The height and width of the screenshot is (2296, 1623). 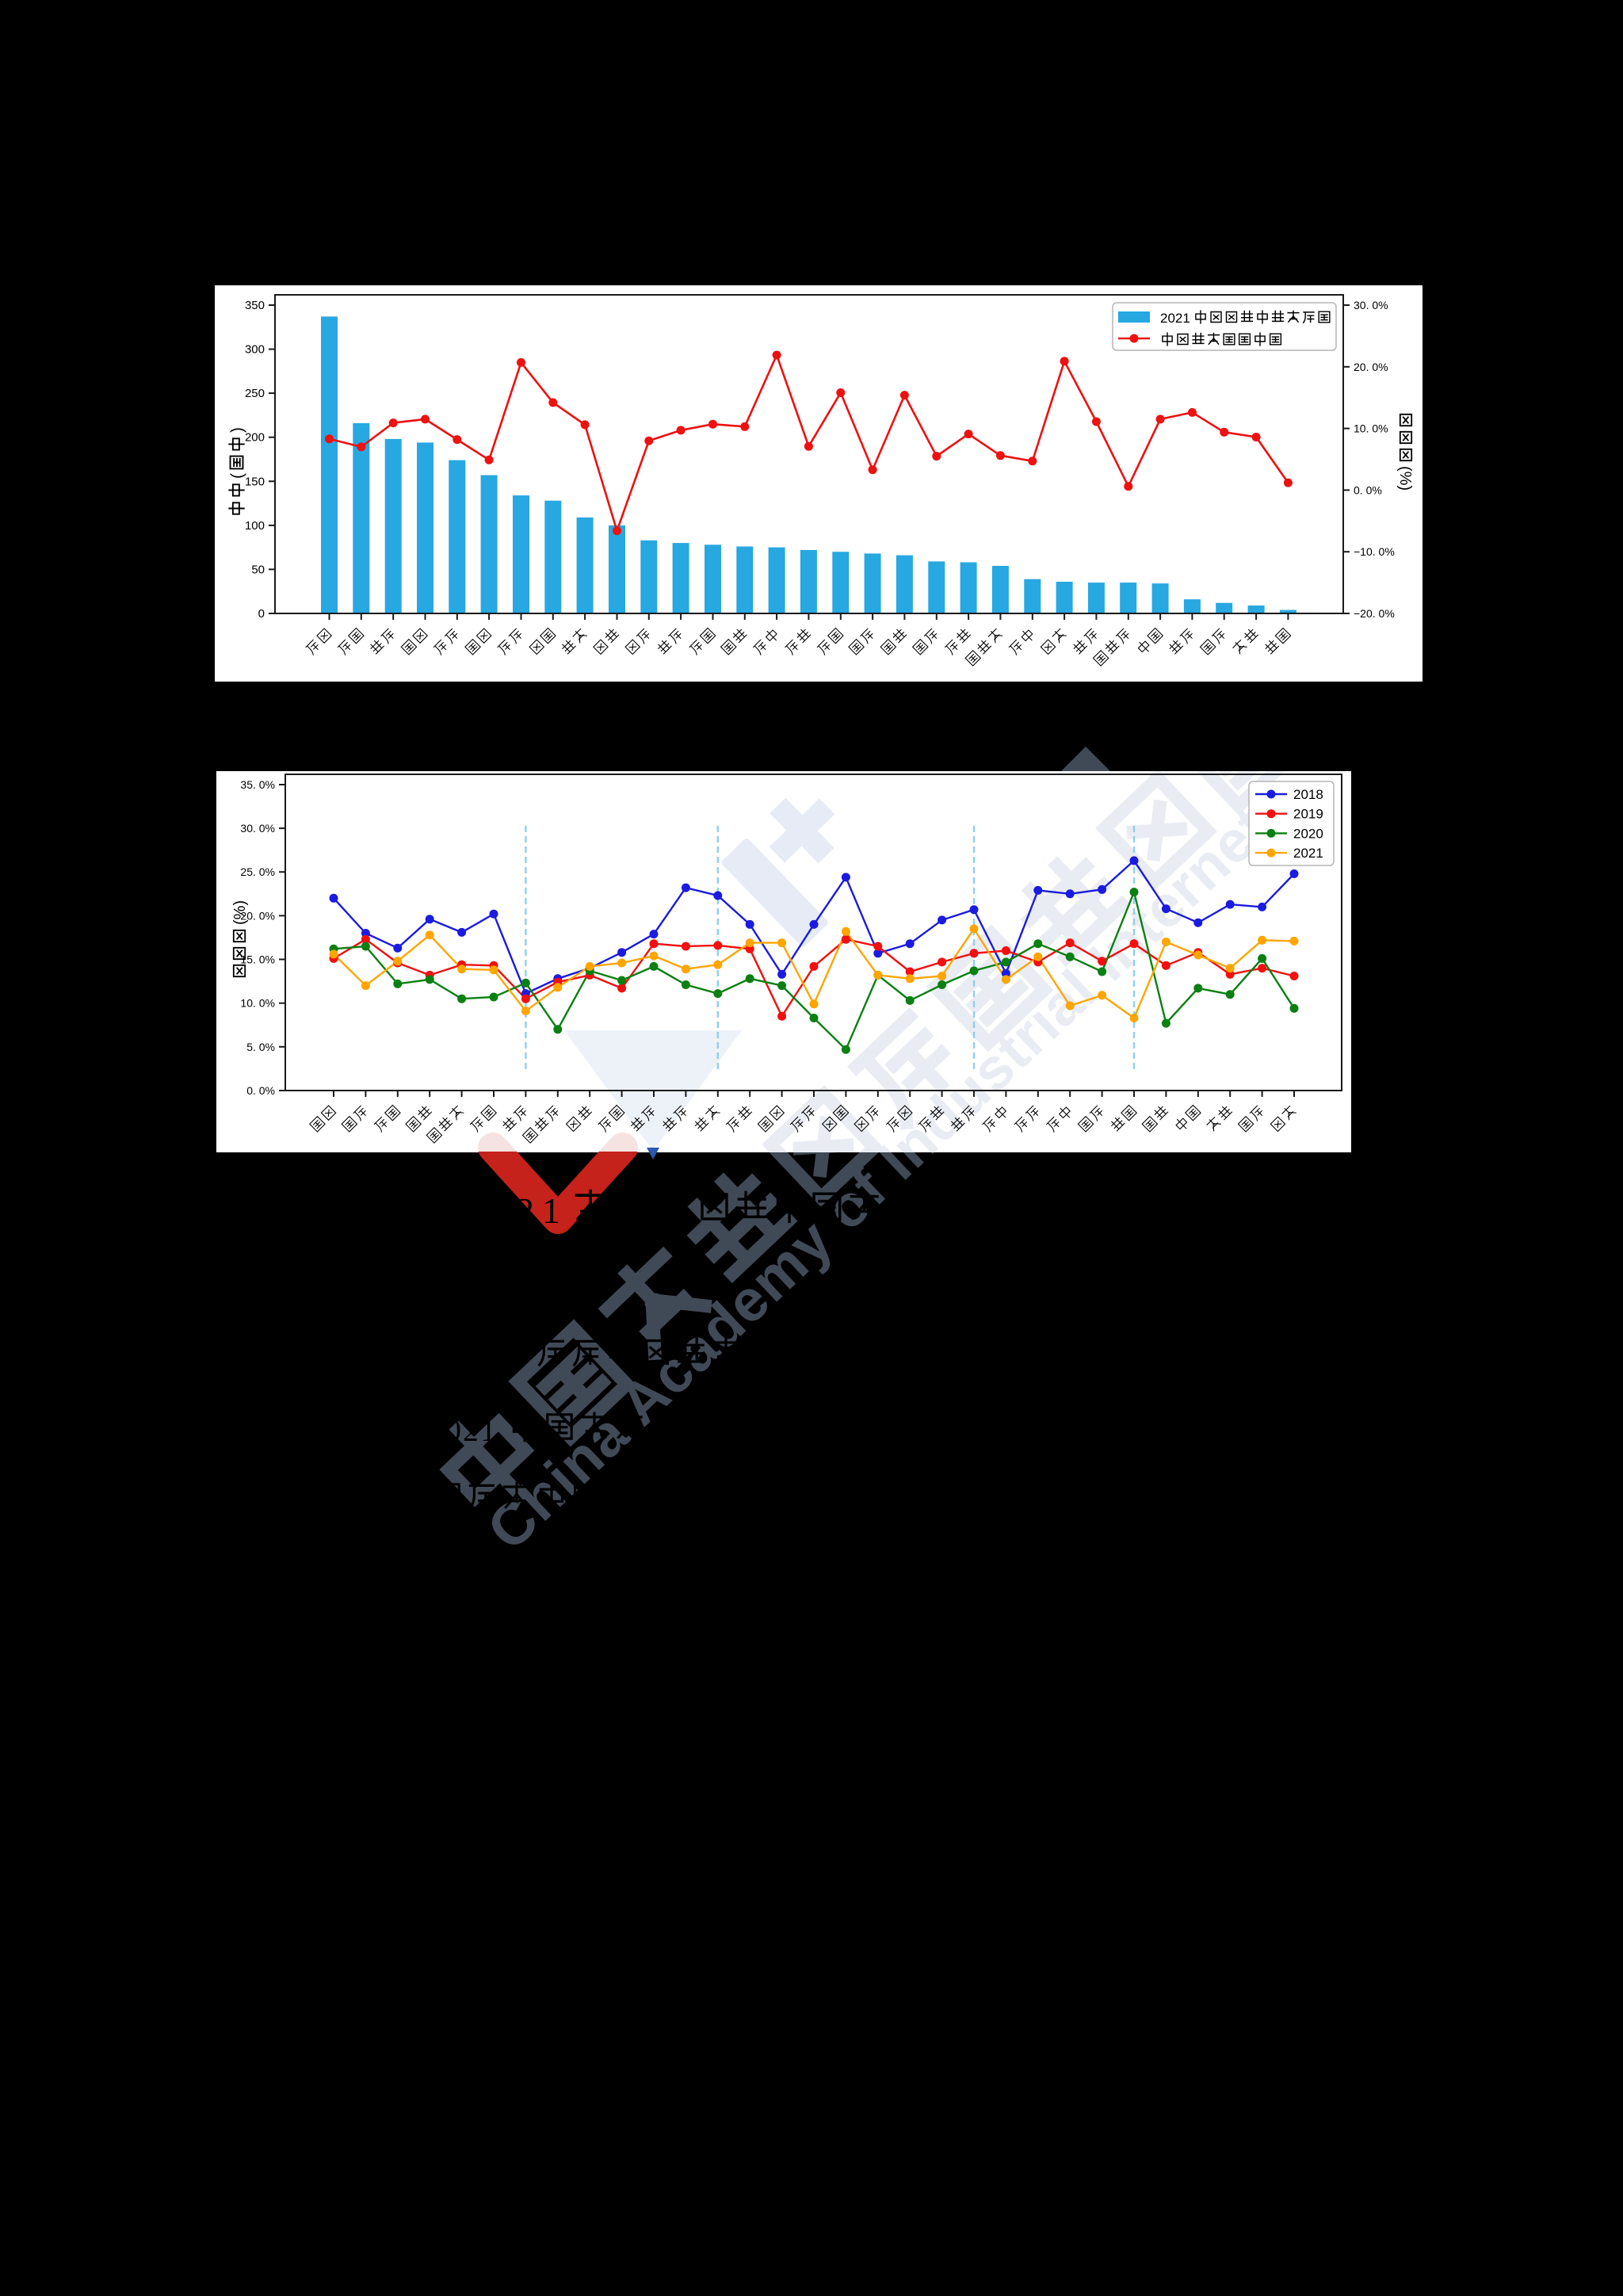 I want to click on svg-text: 350, so click(x=255, y=305).